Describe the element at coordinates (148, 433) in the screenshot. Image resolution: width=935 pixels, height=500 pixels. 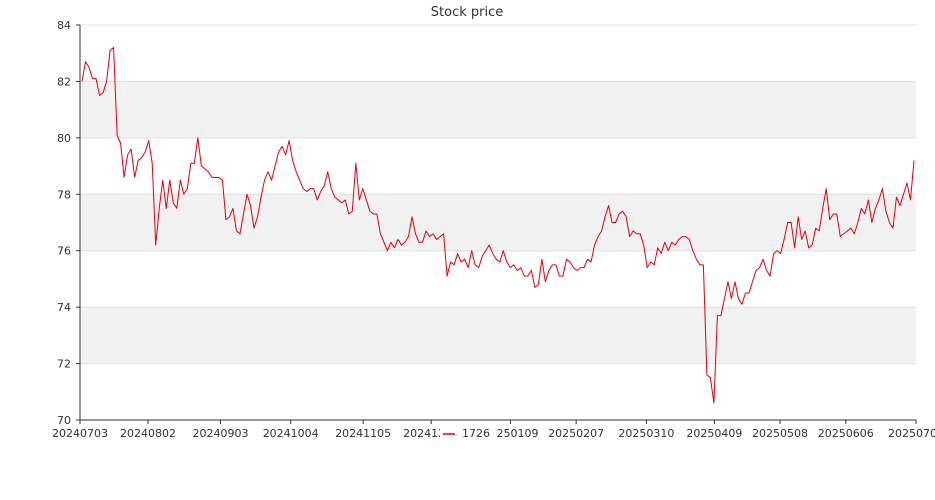
I see `x-tick-label: 20240802` at that location.